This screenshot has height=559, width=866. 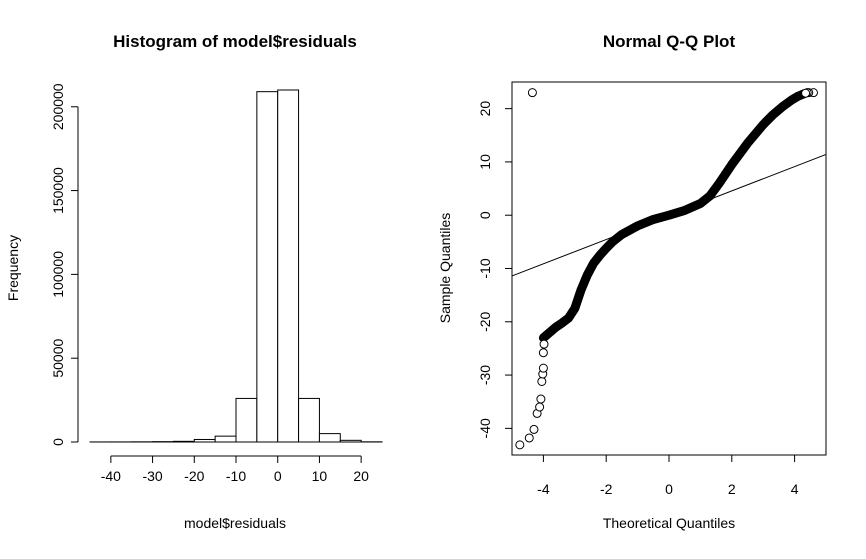 What do you see at coordinates (669, 489) in the screenshot?
I see `qq-x-tick-label: 0` at bounding box center [669, 489].